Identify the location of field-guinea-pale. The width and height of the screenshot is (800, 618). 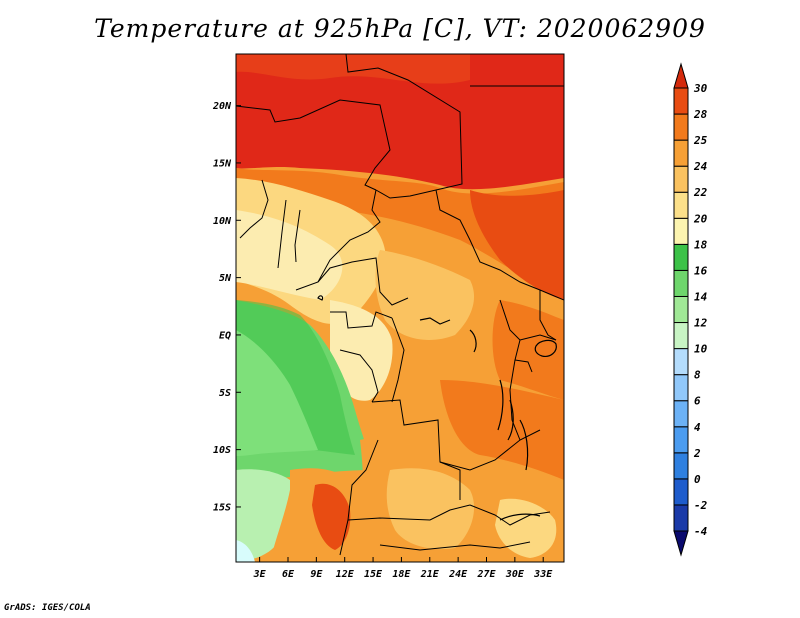
(289, 255).